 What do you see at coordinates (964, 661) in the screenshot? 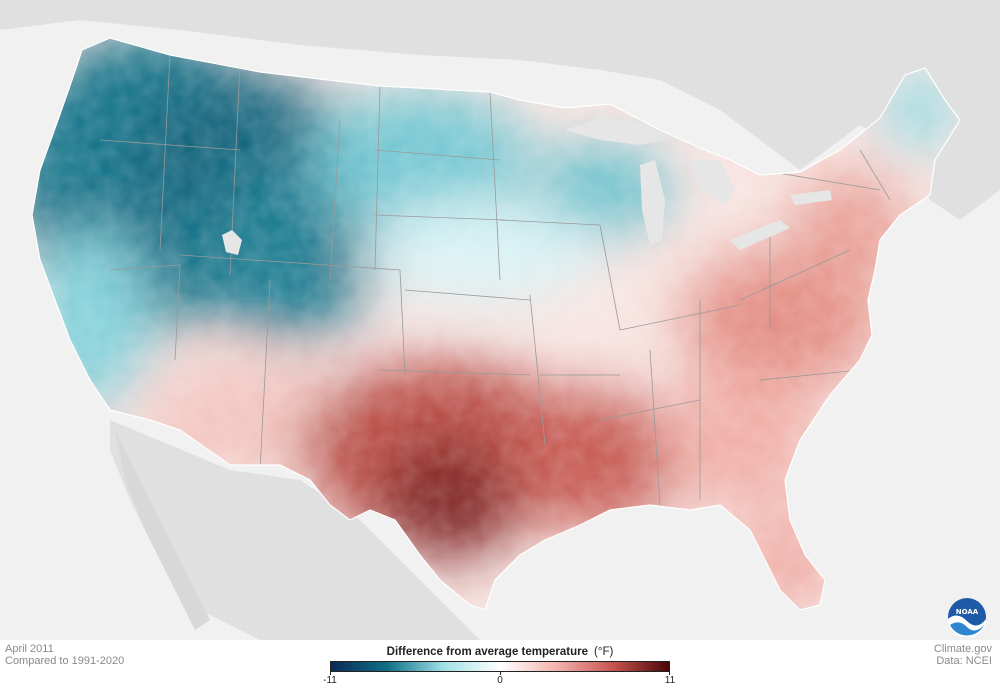
I see `source-data: Data: NCEI` at bounding box center [964, 661].